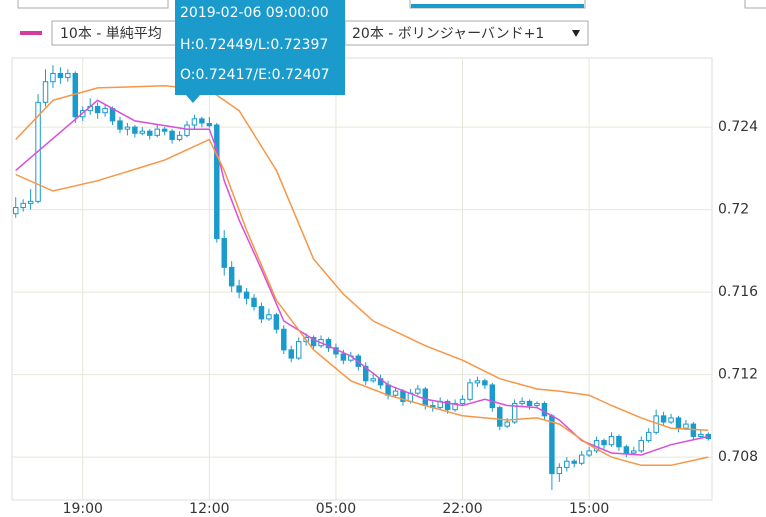 The width and height of the screenshot is (766, 517). I want to click on x-tick-label: 22:00, so click(462, 509).